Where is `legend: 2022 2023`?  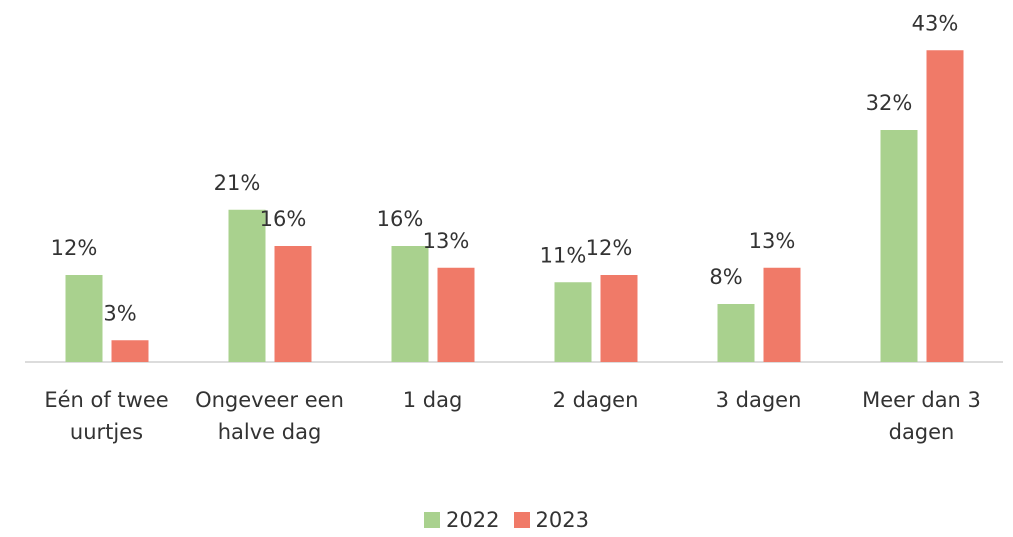
legend: 2022 2023 is located at coordinates (506, 520).